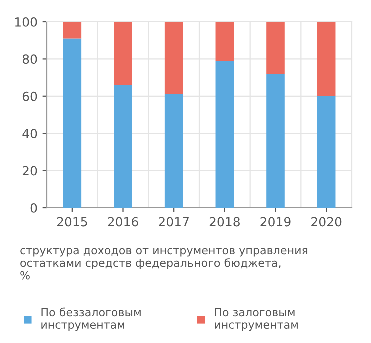 The image size is (371, 343). I want to click on x-tick-label: 2020, so click(327, 222).